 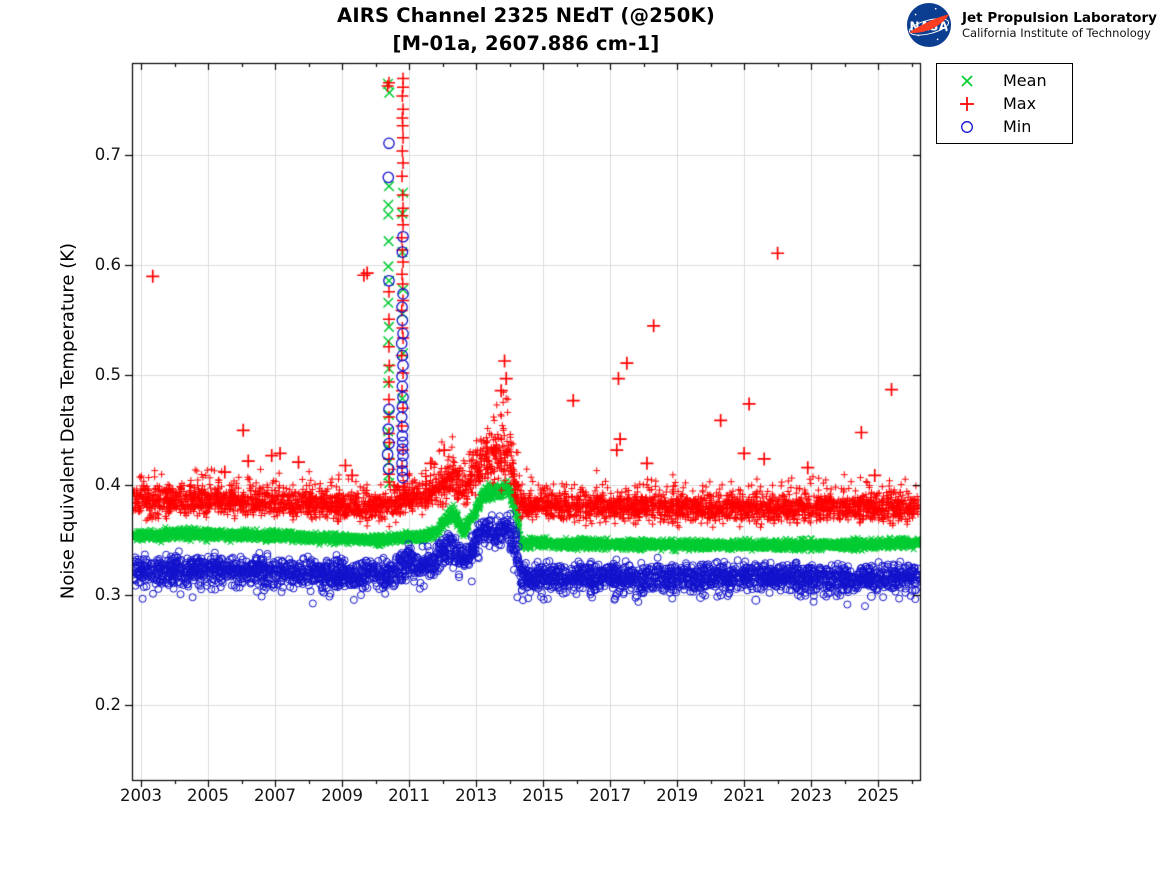 What do you see at coordinates (1059, 18) in the screenshot?
I see `jpl-name: Jet Propulsion Laboratory` at bounding box center [1059, 18].